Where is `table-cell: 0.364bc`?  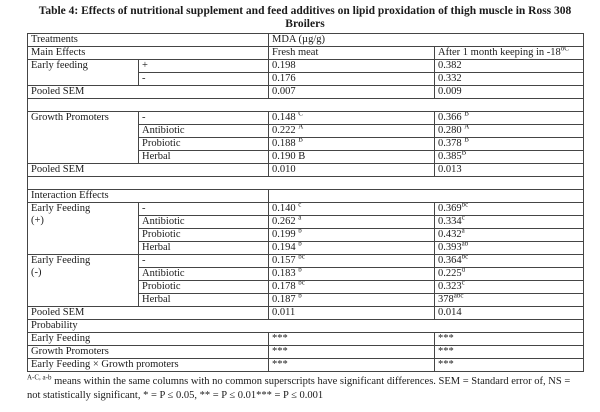 table-cell: 0.364bc is located at coordinates (509, 261).